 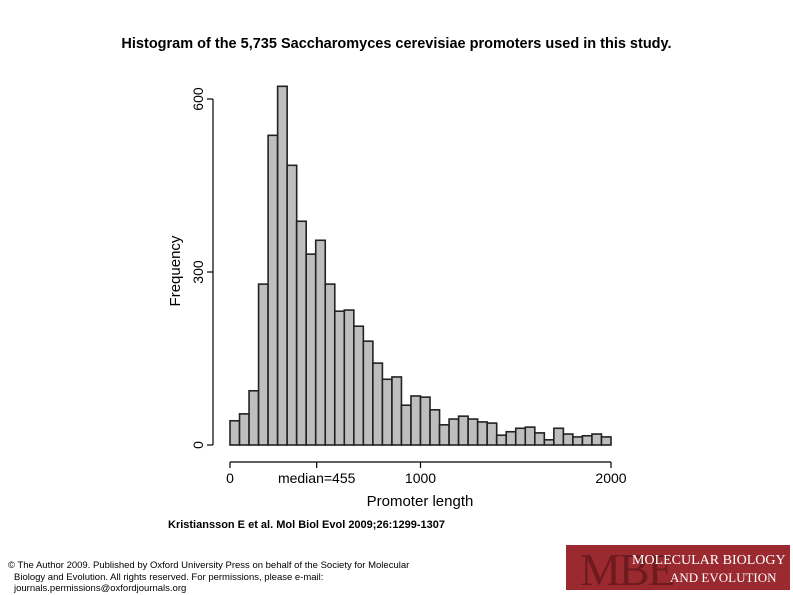 I want to click on x-tick-label: 1000, so click(x=420, y=478).